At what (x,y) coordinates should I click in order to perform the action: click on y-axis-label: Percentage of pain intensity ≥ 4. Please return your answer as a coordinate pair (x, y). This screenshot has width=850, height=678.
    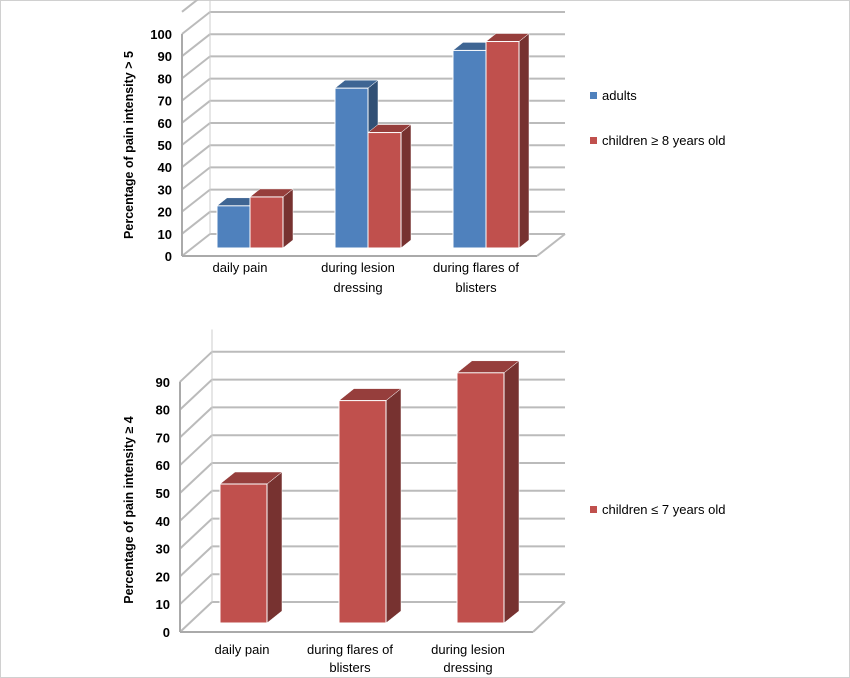
    Looking at the image, I should click on (129, 510).